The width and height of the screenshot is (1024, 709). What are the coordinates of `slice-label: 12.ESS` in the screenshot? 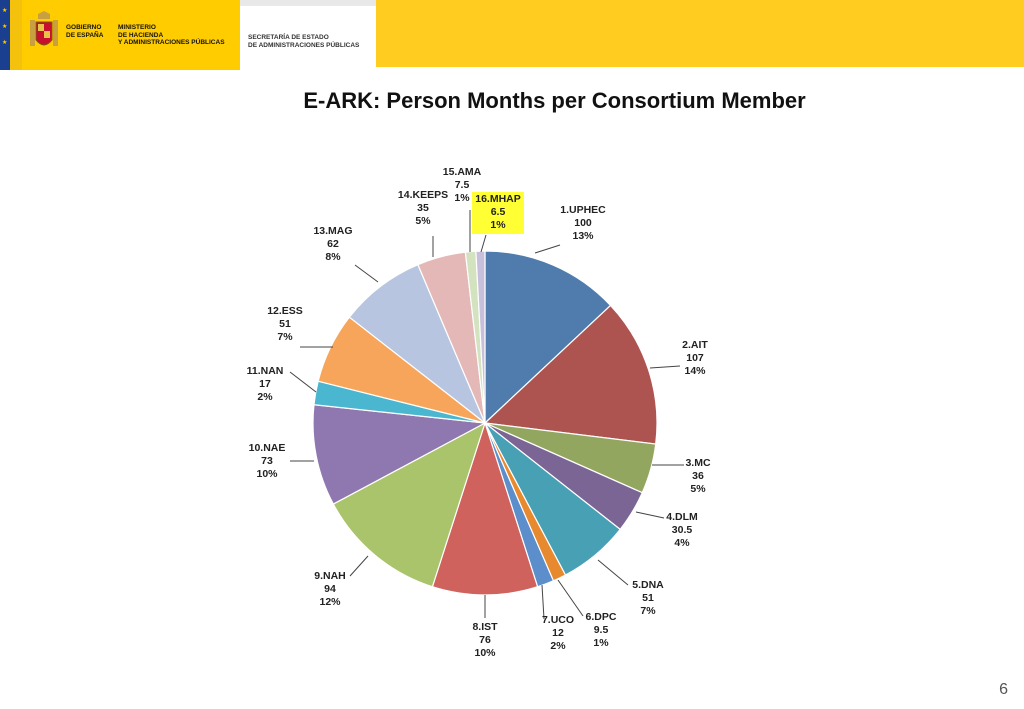 It's located at (285, 311).